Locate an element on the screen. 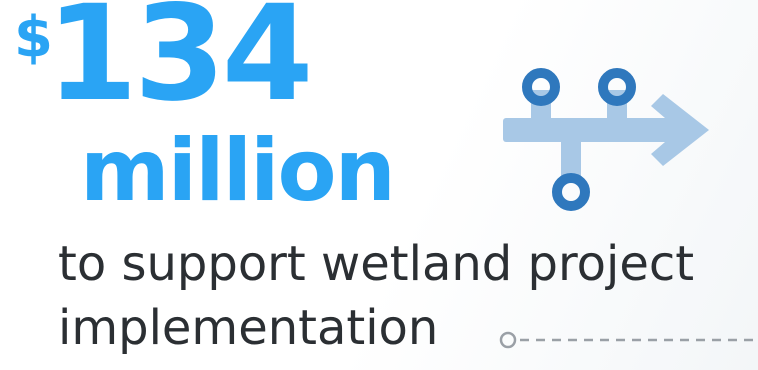 The width and height of the screenshot is (758, 370). description-line-2: implementation is located at coordinates (248, 328).